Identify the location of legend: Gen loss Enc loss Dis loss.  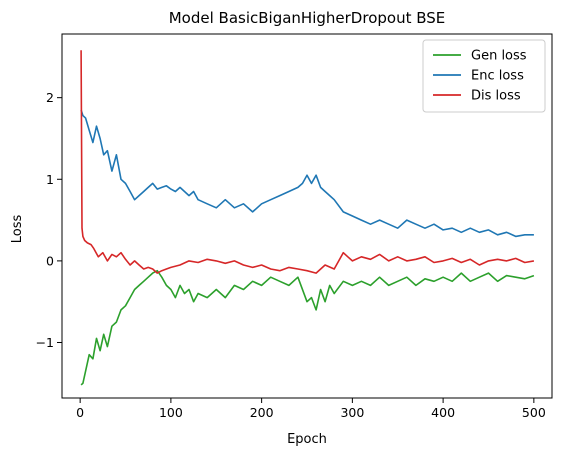
(484, 76).